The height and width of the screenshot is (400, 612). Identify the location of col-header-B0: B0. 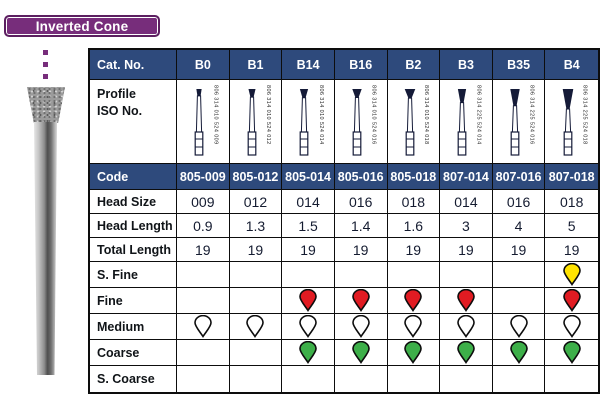
(203, 65).